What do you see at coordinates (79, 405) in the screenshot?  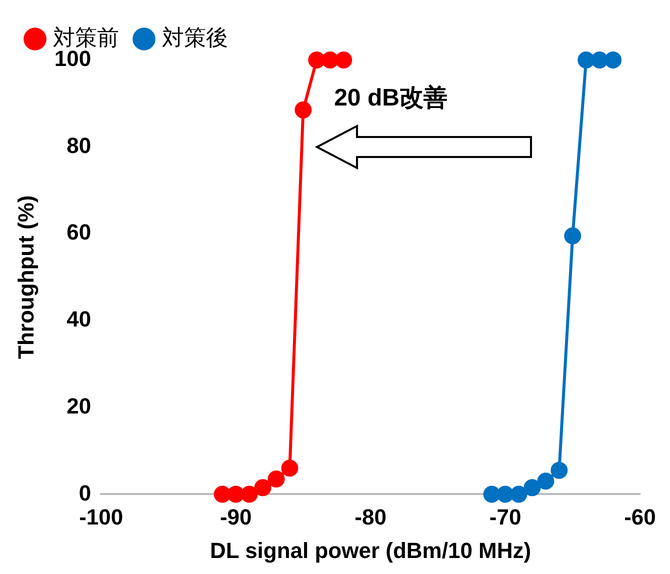 I see `y-tick-label: 20` at bounding box center [79, 405].